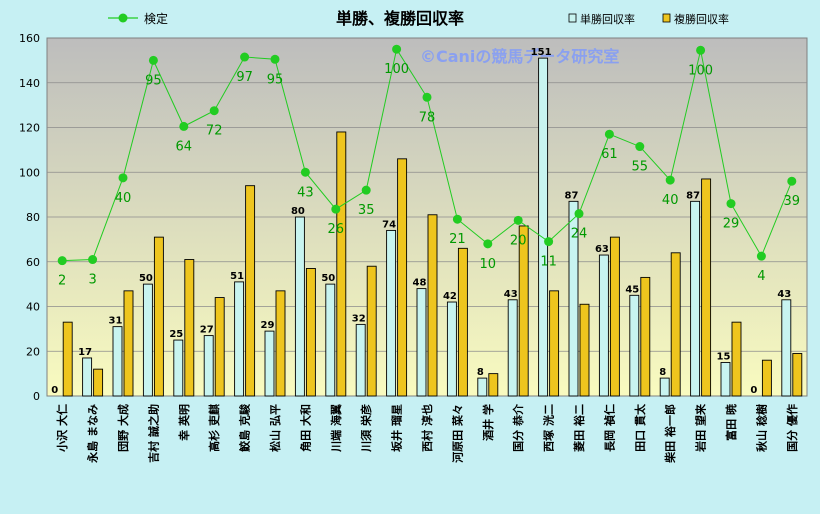 The height and width of the screenshot is (514, 820). What do you see at coordinates (33, 262) in the screenshot?
I see `y-tick-label: 60` at bounding box center [33, 262].